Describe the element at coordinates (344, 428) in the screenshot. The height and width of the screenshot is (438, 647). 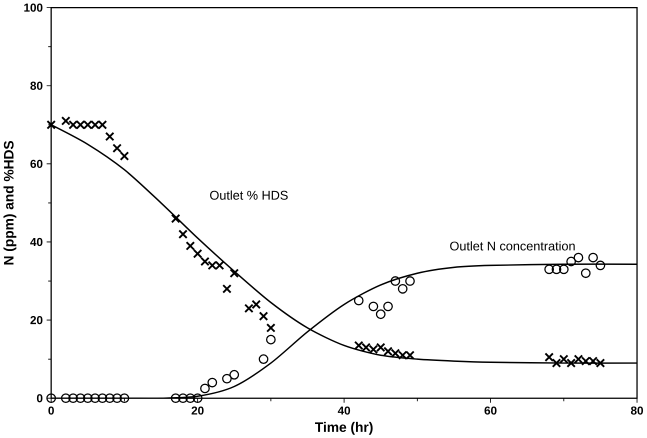
I see `x-axis-title: Time (hr)` at that location.